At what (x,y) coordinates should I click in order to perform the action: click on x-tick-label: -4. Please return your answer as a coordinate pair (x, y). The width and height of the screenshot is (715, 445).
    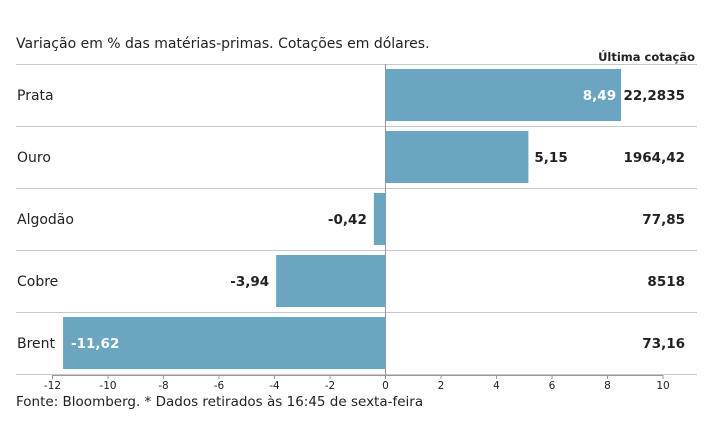
    Looking at the image, I should click on (274, 386).